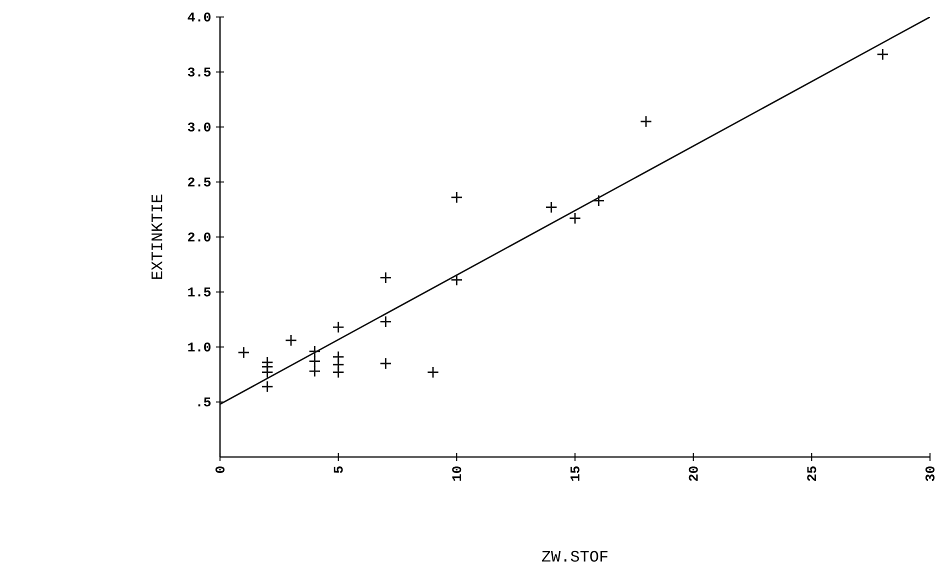 The width and height of the screenshot is (939, 580). What do you see at coordinates (199, 237) in the screenshot?
I see `y-tick-label: 2.0` at bounding box center [199, 237].